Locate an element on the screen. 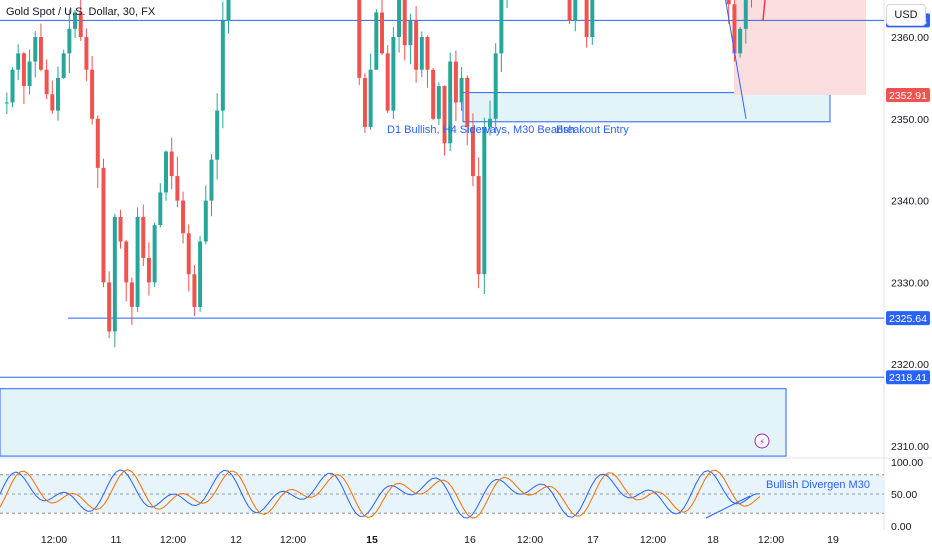  stoch-tick-label: 0.00 is located at coordinates (901, 527).